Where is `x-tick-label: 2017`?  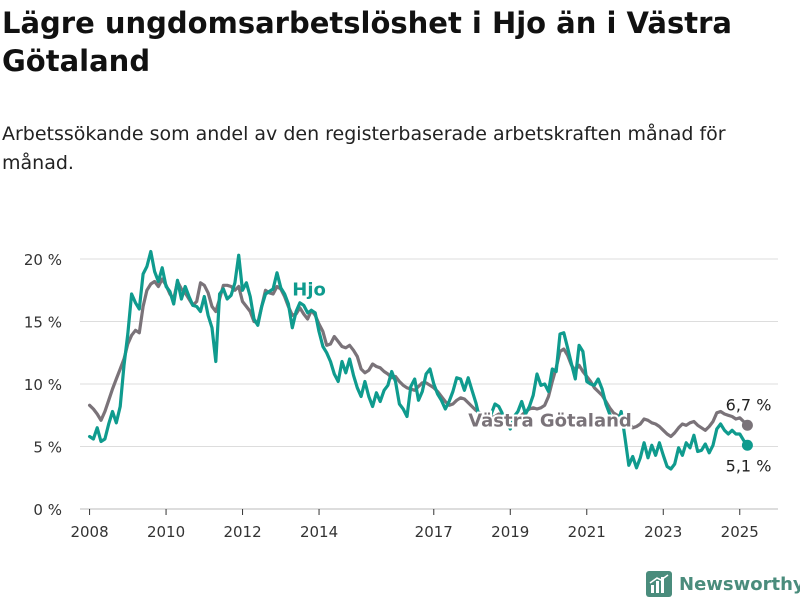
x-tick-label: 2017 is located at coordinates (434, 532).